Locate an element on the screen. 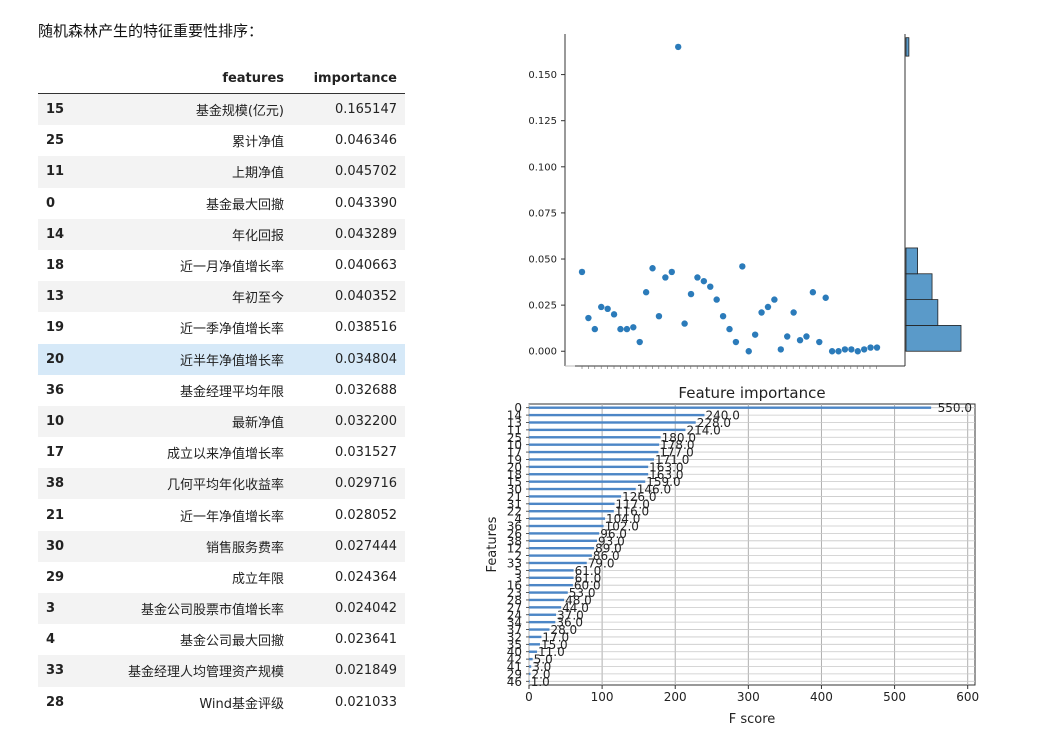  bar-value-label: 86.0 is located at coordinates (606, 556).